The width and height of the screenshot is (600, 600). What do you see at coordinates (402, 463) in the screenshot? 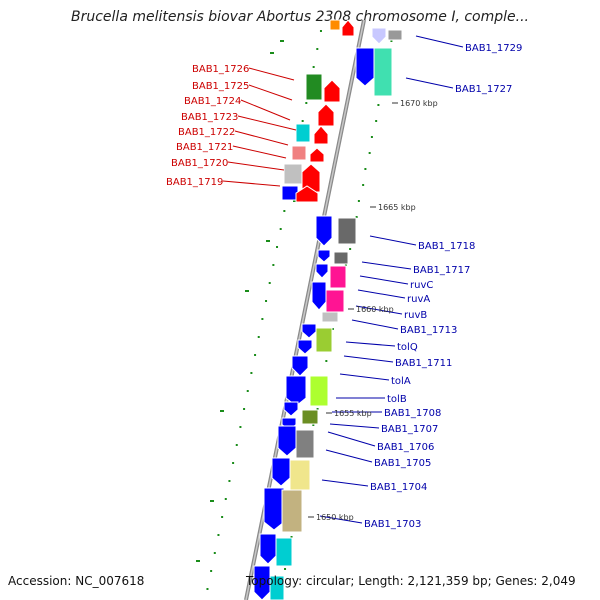
I see `gene-label-forward: BAB1_1705` at bounding box center [402, 463].